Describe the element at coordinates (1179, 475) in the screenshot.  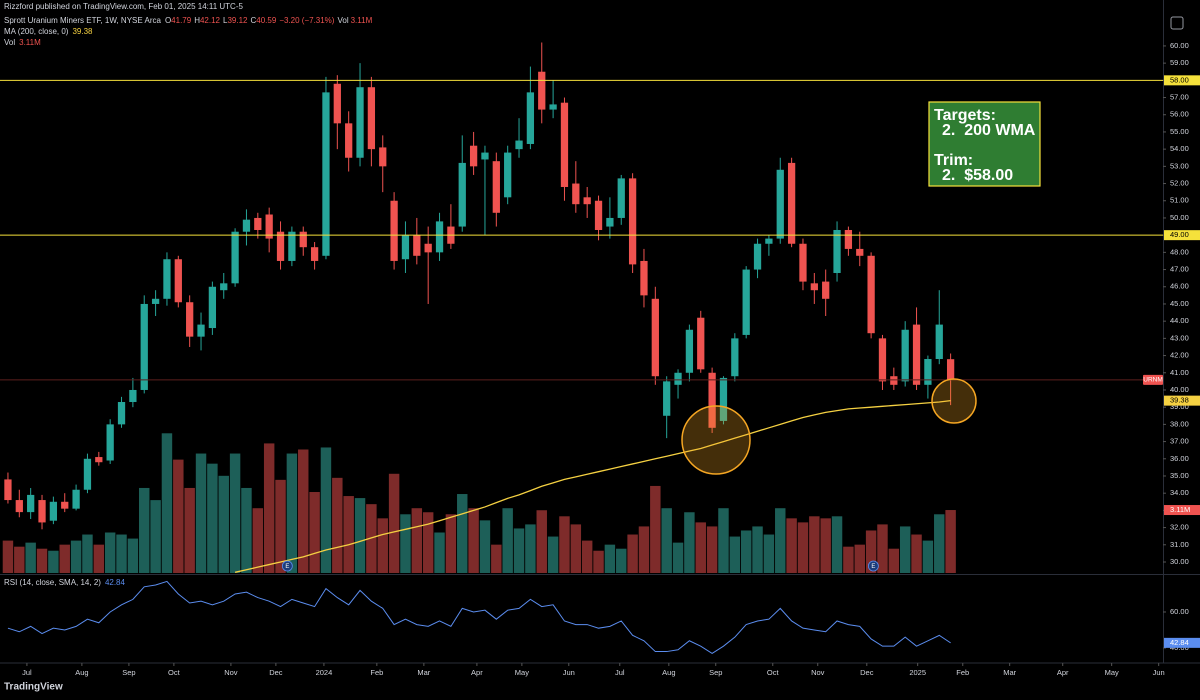
I see `y-tick-label: 35.00` at that location.